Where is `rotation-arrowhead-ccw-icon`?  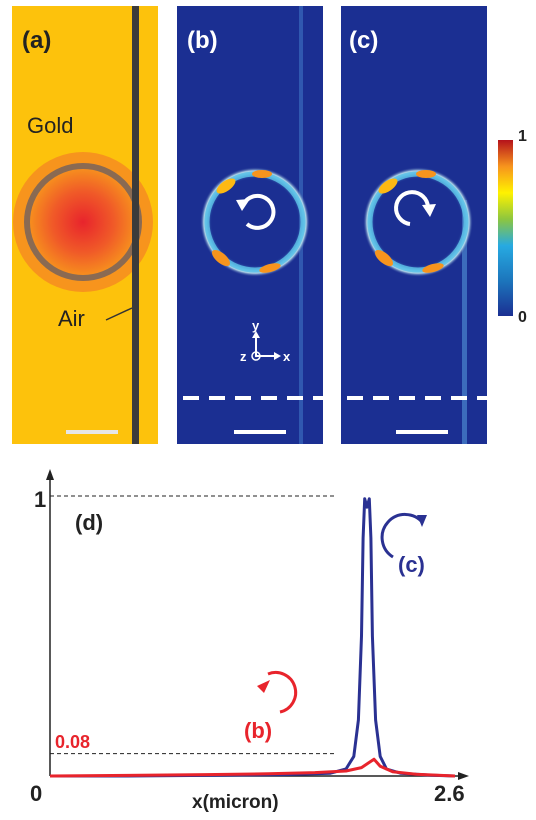
rotation-arrowhead-ccw-icon is located at coordinates (243, 205).